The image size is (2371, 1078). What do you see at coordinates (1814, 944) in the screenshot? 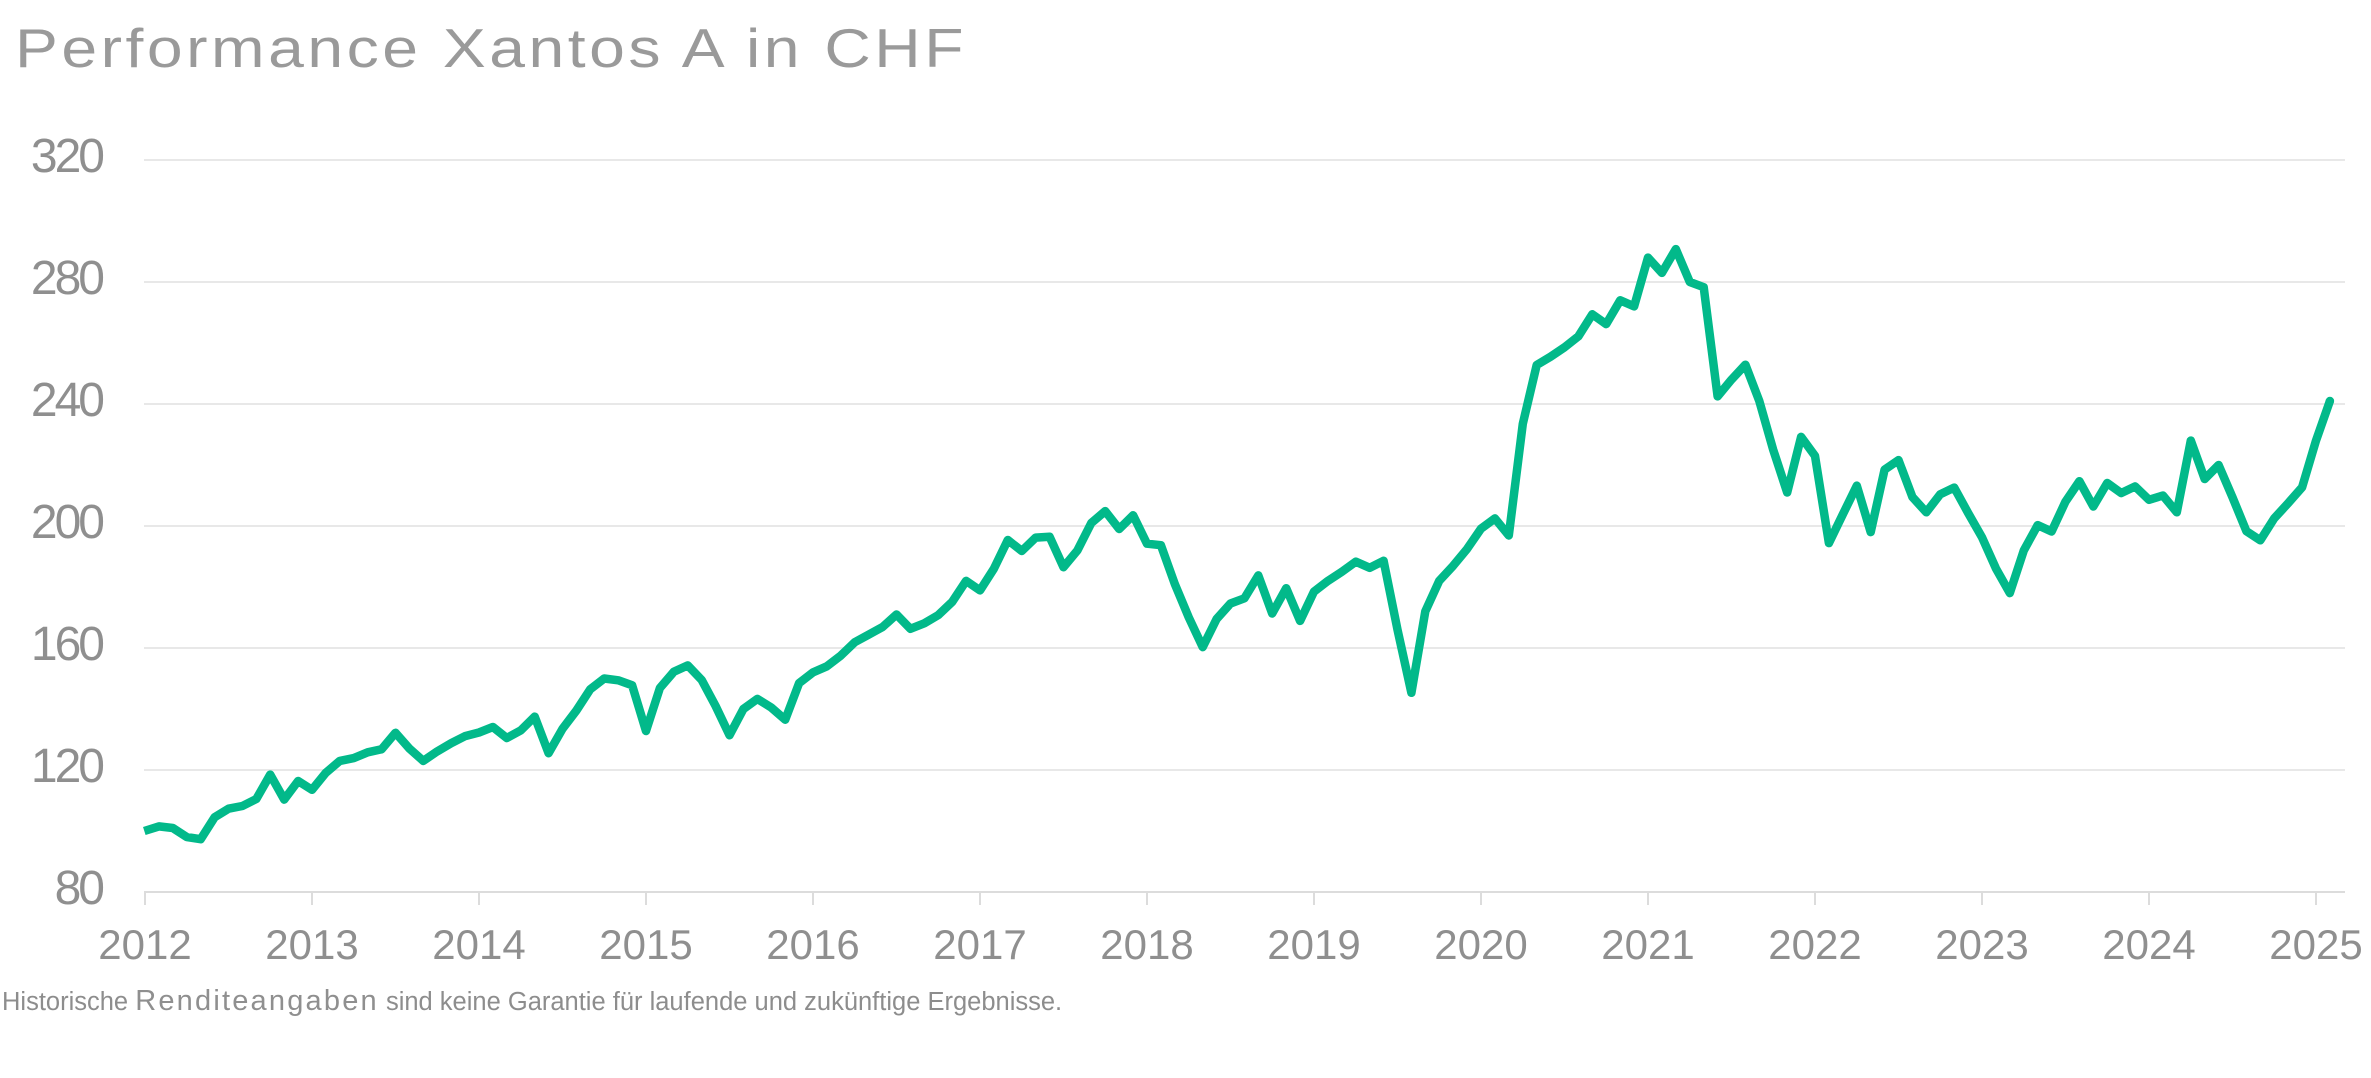
I see `svg-text: 2022` at bounding box center [1814, 944].